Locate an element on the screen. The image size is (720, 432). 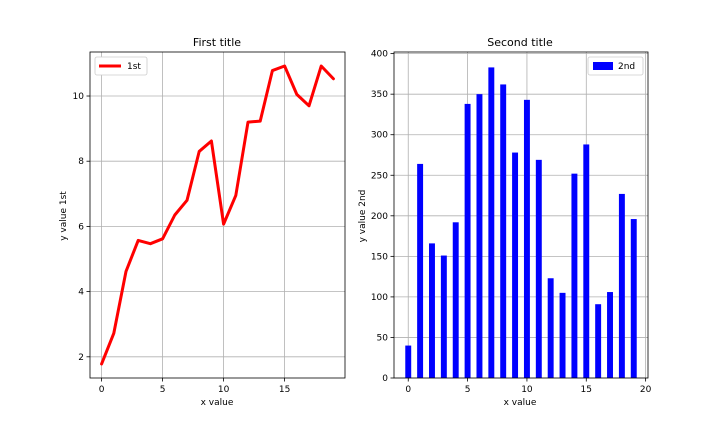
left-chart-ytick-label: 10 is located at coordinates (79, 97).